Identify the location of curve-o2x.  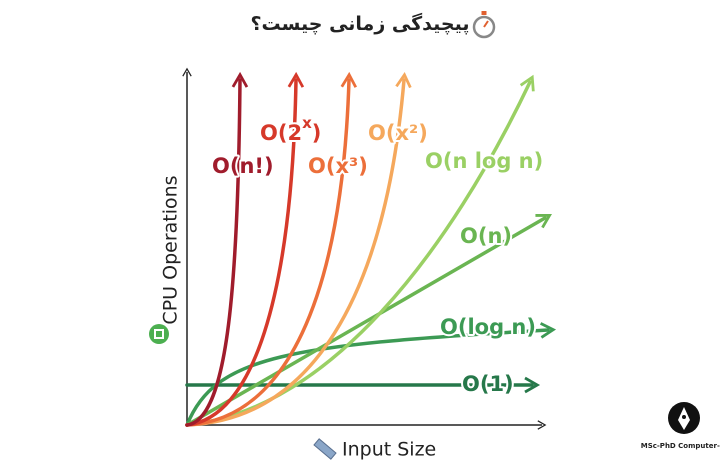
(245, 249).